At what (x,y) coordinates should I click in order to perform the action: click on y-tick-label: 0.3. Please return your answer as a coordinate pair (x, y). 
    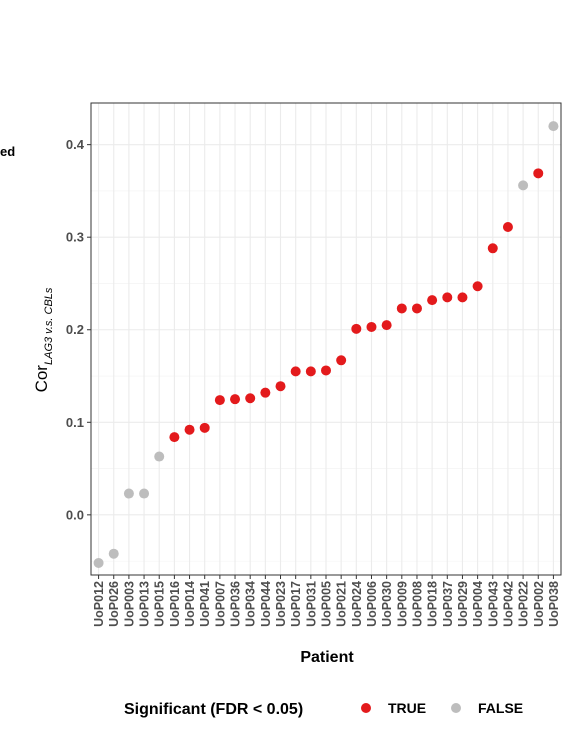
    Looking at the image, I should click on (75, 237).